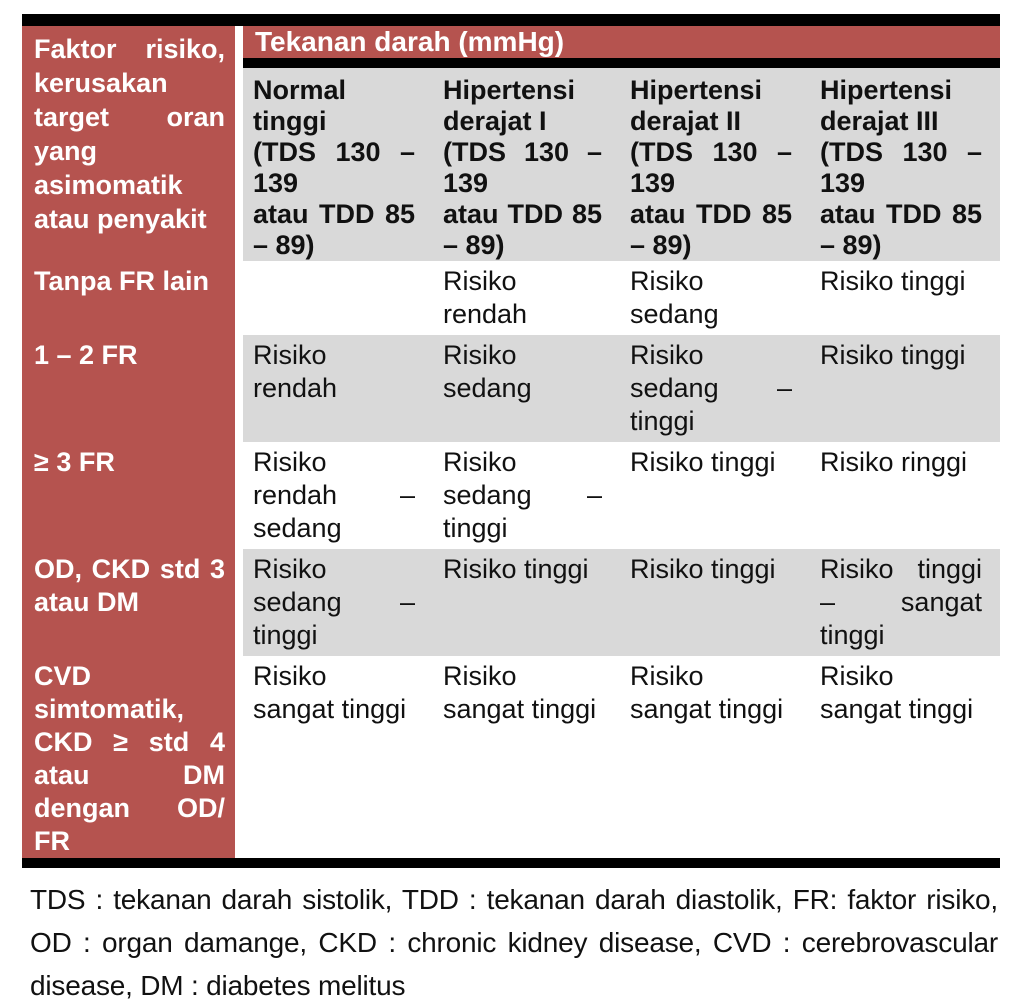 The width and height of the screenshot is (1020, 1007). I want to click on row-label: ≥ 3 FR, so click(128, 495).